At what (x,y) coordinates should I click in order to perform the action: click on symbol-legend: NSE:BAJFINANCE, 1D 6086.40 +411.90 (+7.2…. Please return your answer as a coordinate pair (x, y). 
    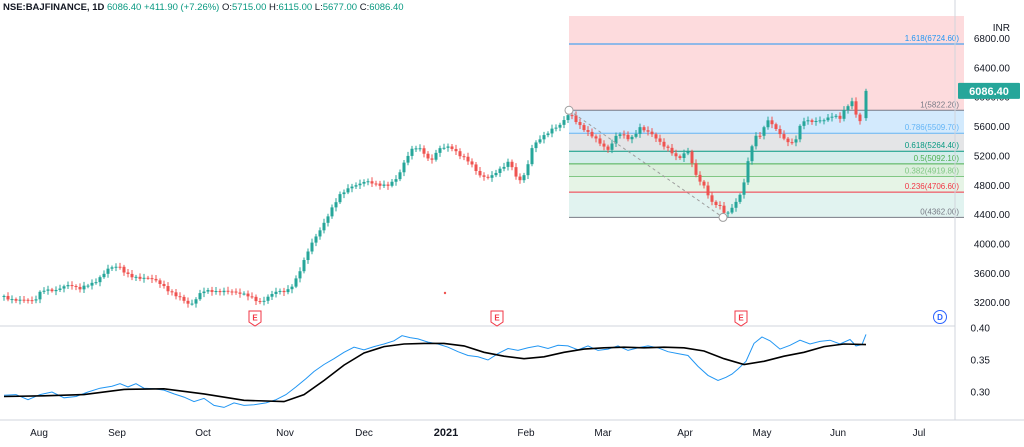
    Looking at the image, I should click on (203, 7).